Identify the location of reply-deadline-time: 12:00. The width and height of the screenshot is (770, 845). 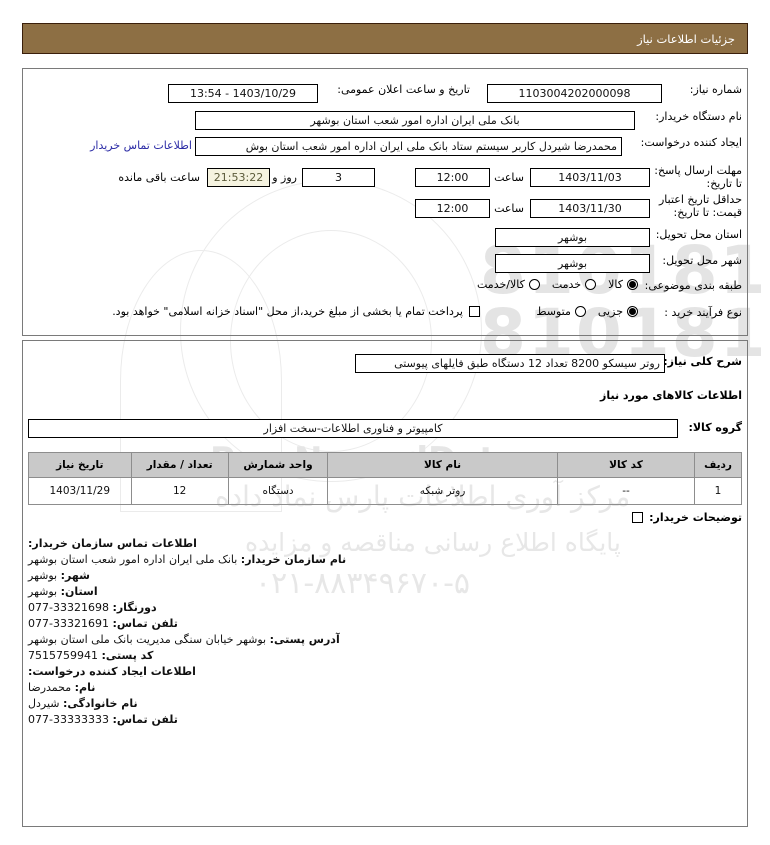
(452, 177).